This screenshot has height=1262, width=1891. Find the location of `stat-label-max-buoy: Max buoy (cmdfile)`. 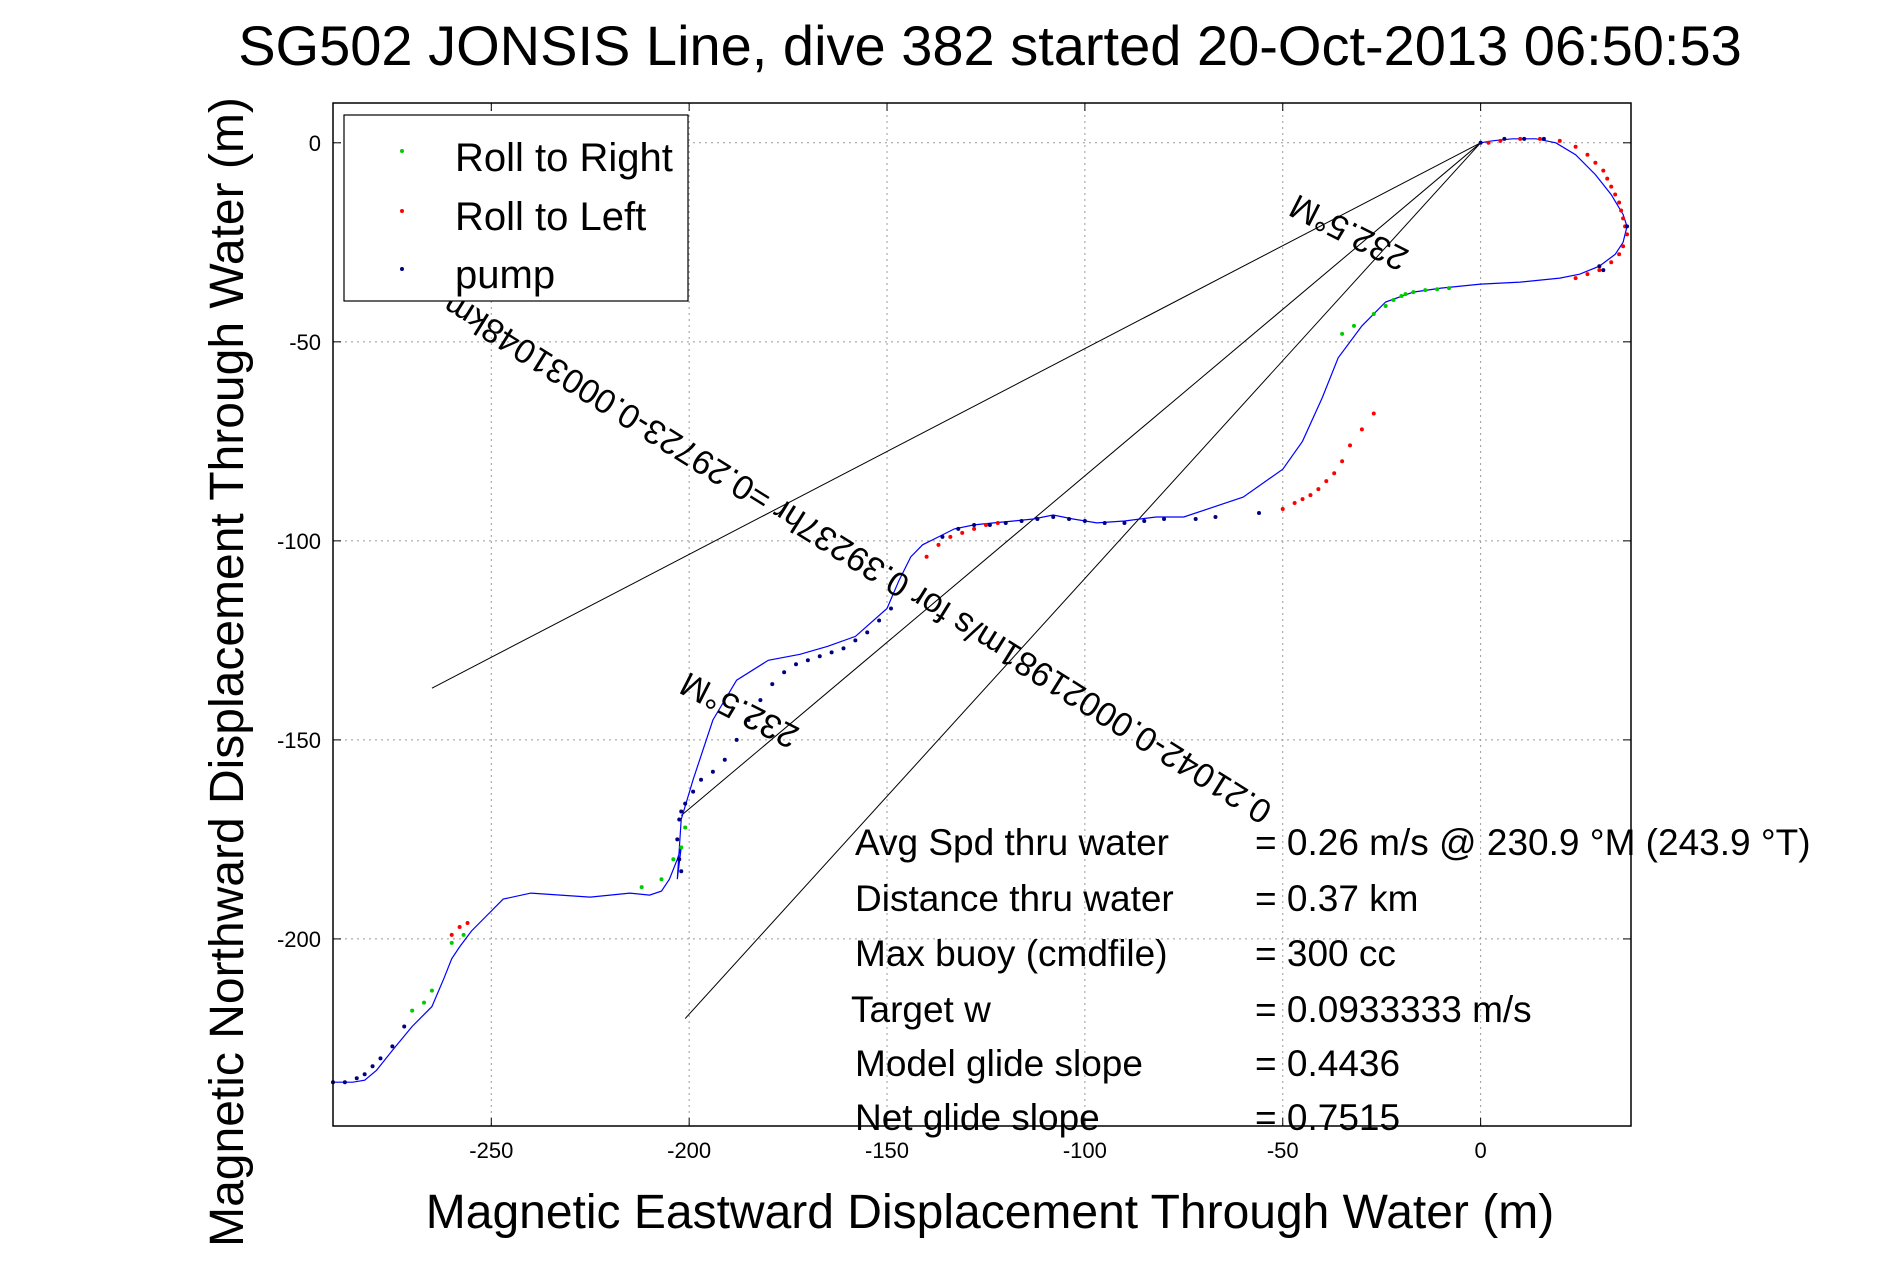

stat-label-max-buoy: Max buoy (cmdfile) is located at coordinates (1011, 953).